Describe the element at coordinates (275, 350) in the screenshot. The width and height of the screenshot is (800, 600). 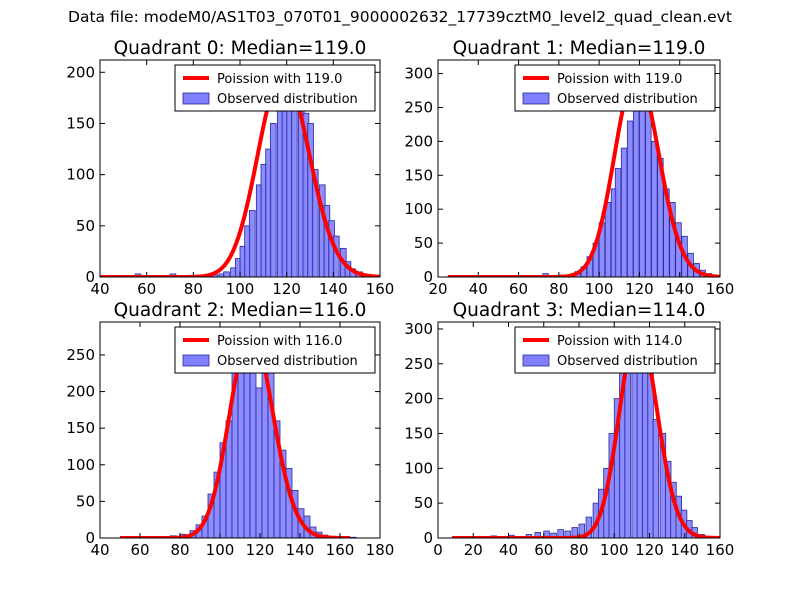
I see `legend: Poission with 116.0 Observed distribution` at that location.